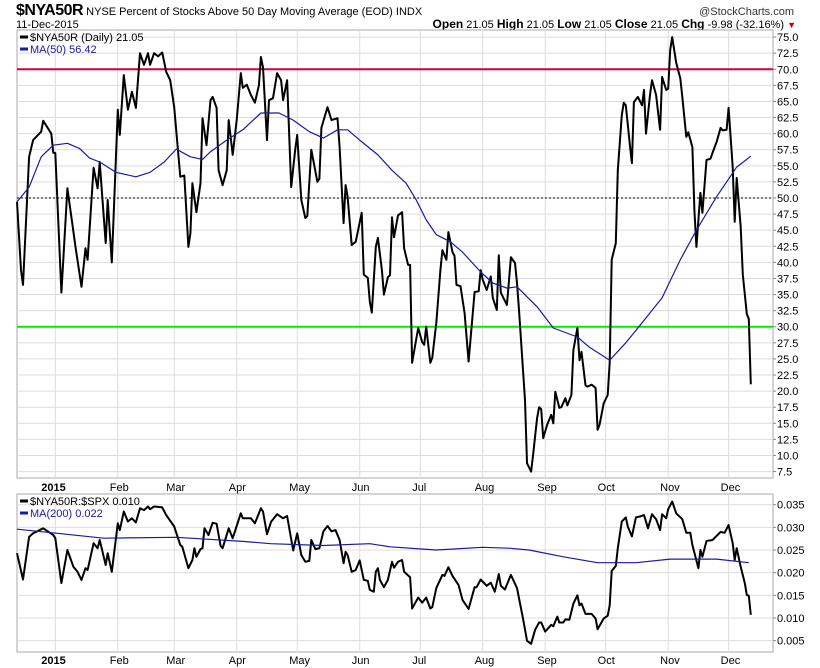 This screenshot has height=668, width=820. What do you see at coordinates (382, 546) in the screenshot?
I see `series-line-ma200` at bounding box center [382, 546].